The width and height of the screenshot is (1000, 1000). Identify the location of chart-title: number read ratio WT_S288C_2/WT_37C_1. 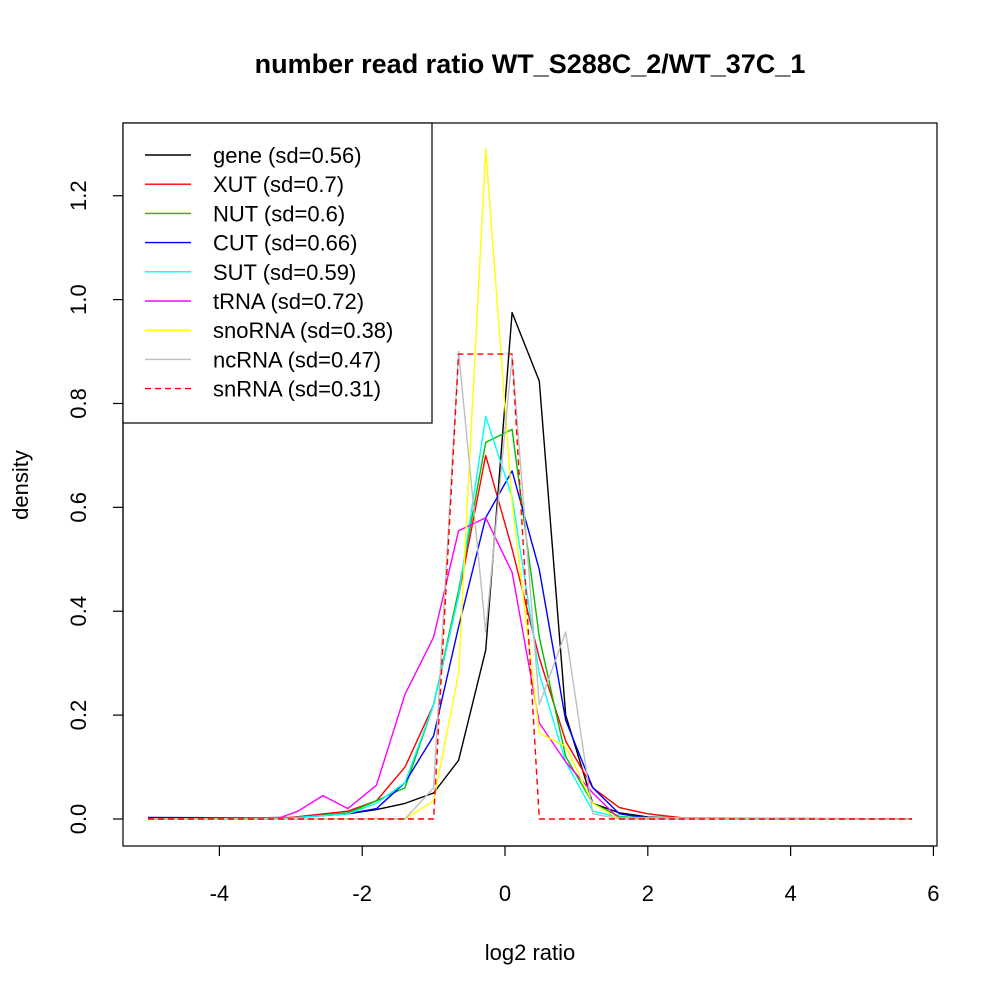
(530, 64).